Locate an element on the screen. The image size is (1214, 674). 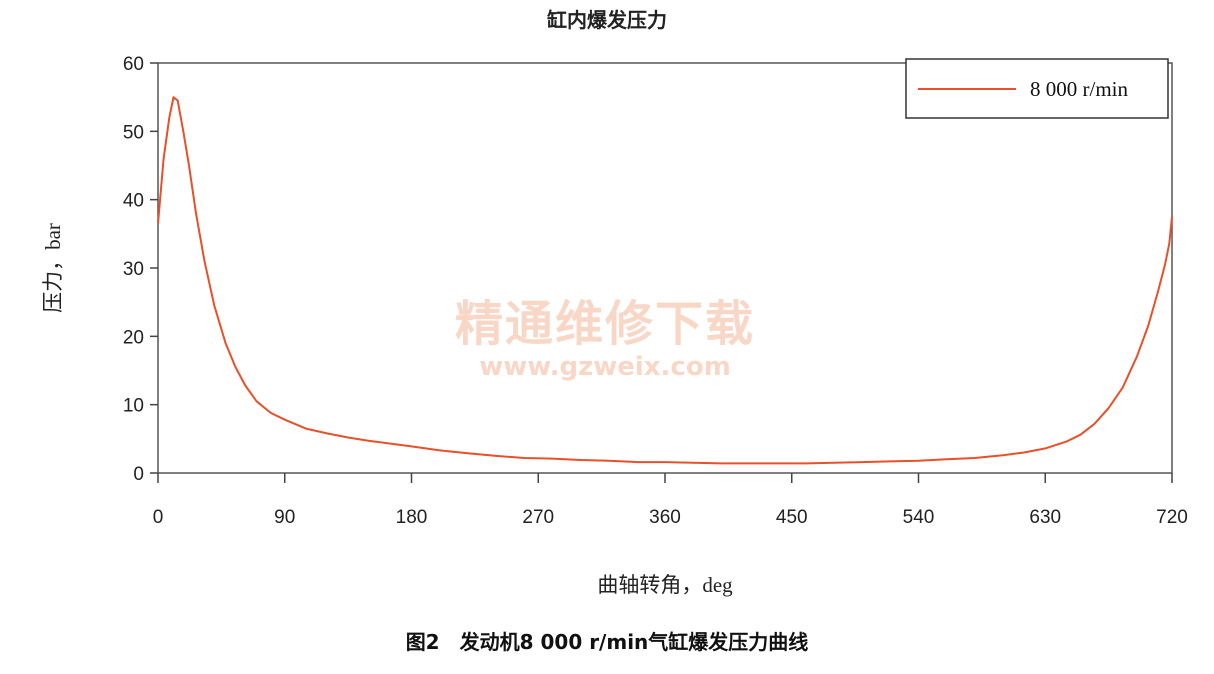
watermark-chinese: 精通维修下载 is located at coordinates (605, 324).